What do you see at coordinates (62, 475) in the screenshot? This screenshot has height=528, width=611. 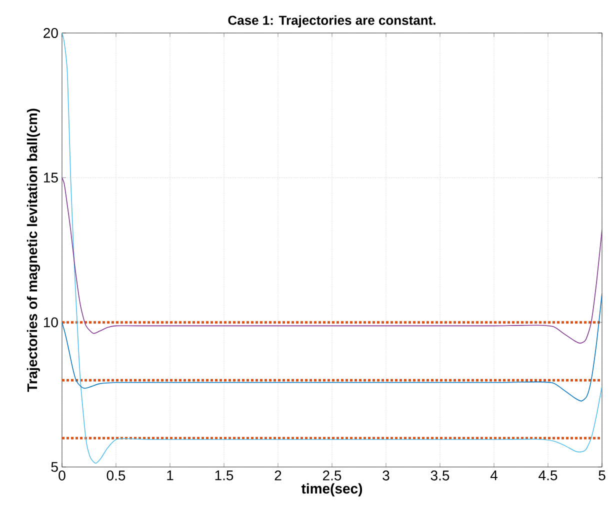 I see `x-tick-label: 0` at bounding box center [62, 475].